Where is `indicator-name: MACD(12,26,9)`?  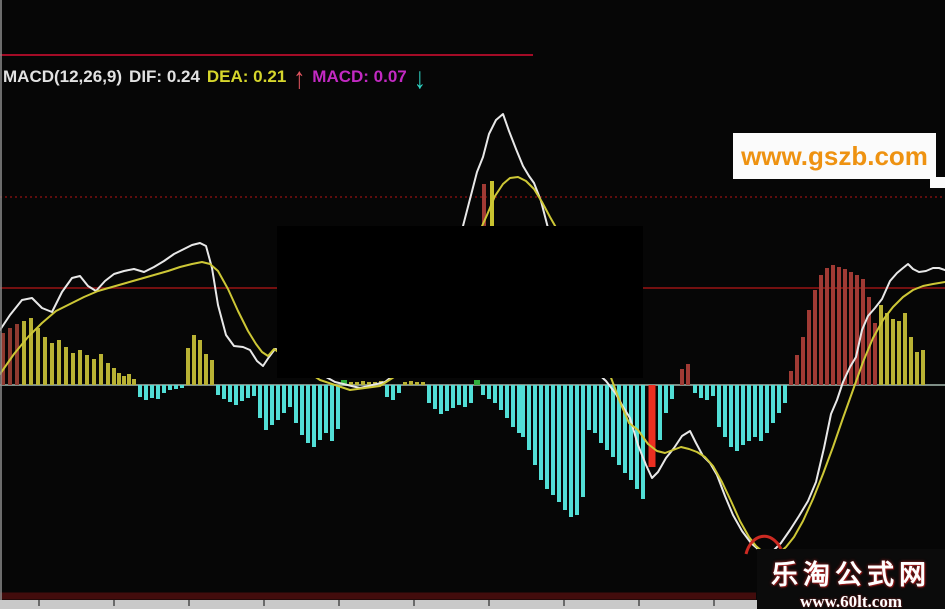 indicator-name: MACD(12,26,9) is located at coordinates (63, 76).